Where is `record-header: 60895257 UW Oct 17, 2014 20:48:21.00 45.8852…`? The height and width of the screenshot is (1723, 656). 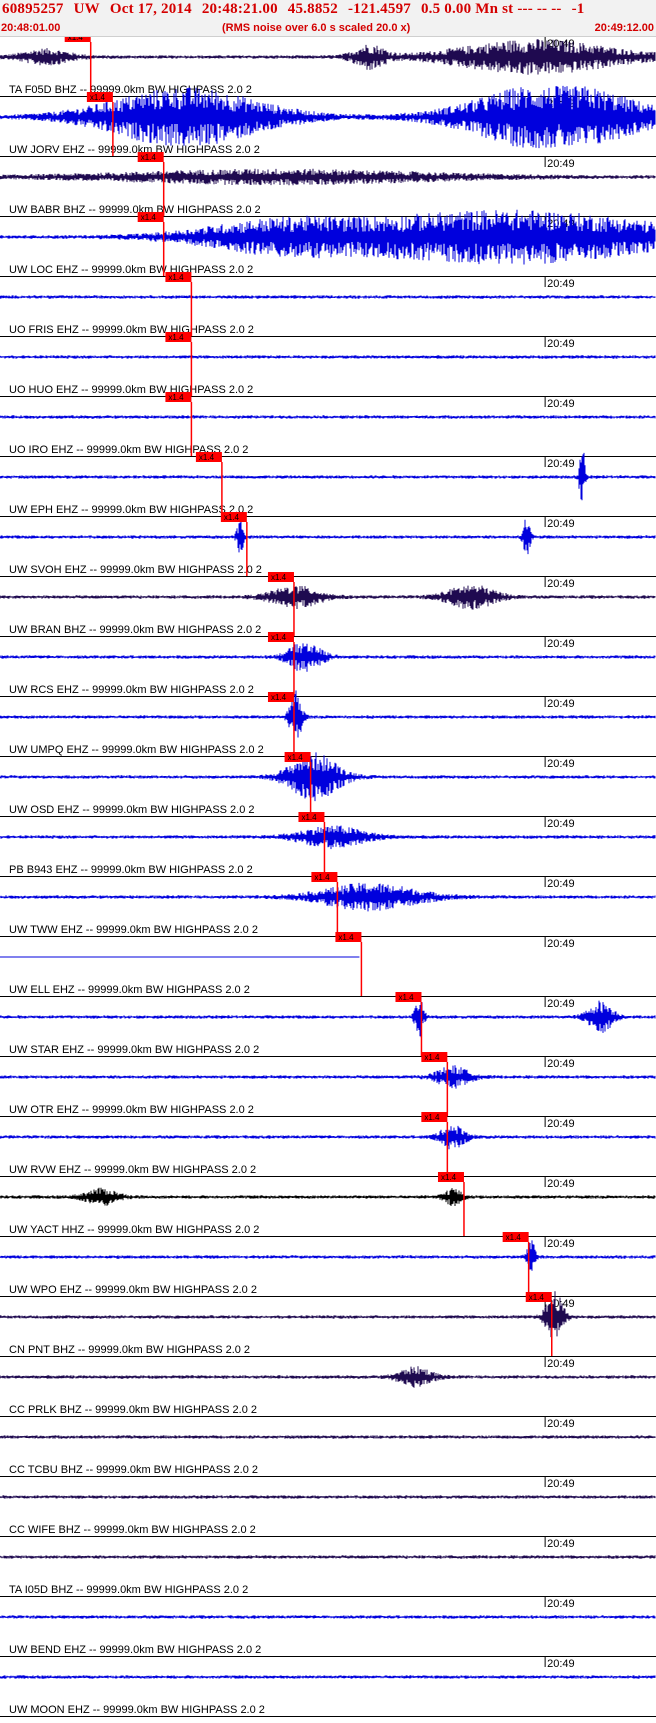
record-header: 60895257 UW Oct 17, 2014 20:48:21.00 45.8852… is located at coordinates (328, 18).